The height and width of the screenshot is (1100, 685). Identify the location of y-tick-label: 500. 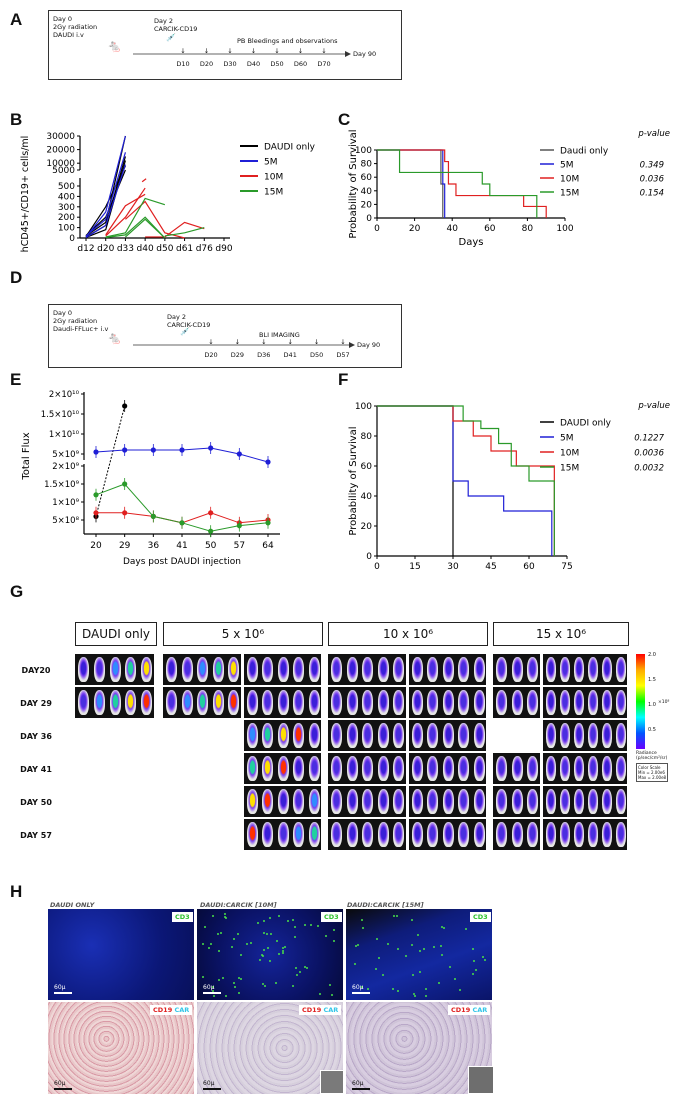
(66, 187).